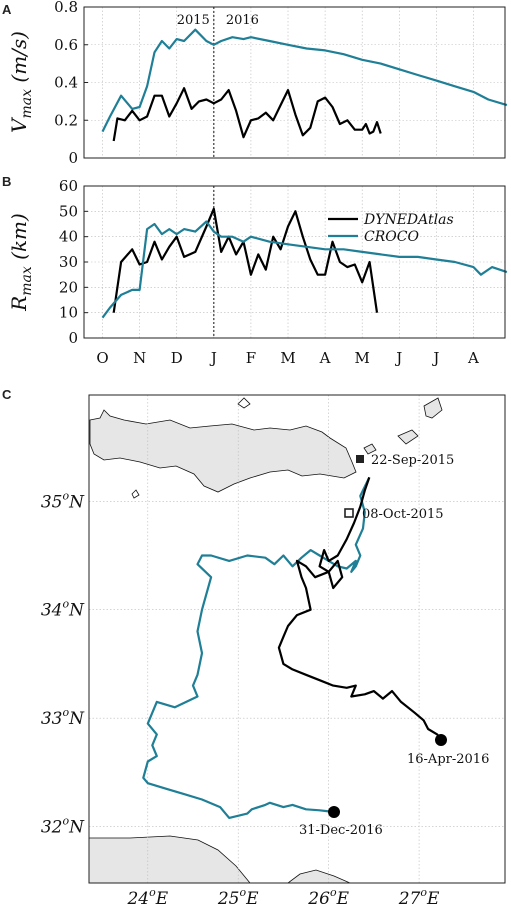  What do you see at coordinates (360, 459) in the screenshot?
I see `start-marker-22-sep` at bounding box center [360, 459].